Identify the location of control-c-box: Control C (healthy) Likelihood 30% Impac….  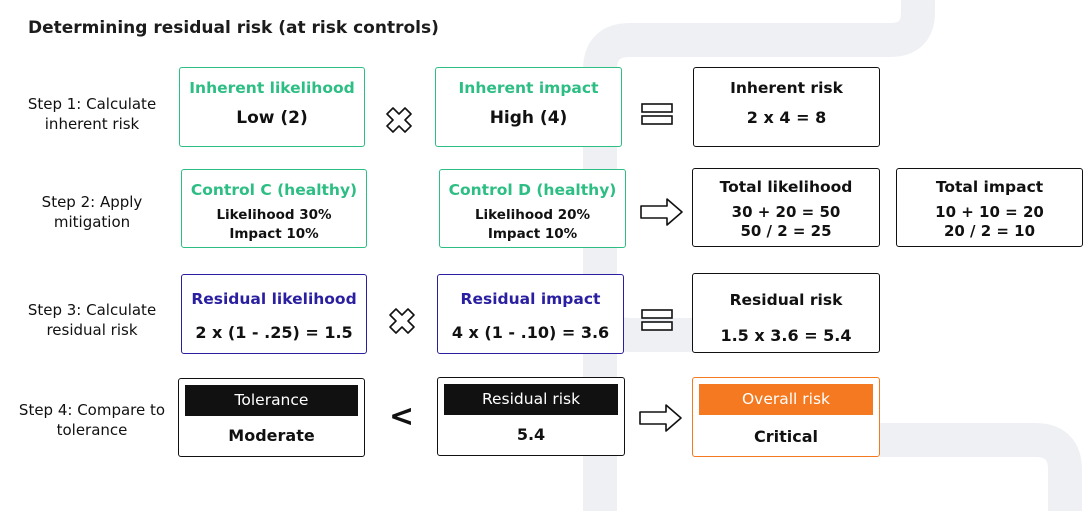
(274, 208).